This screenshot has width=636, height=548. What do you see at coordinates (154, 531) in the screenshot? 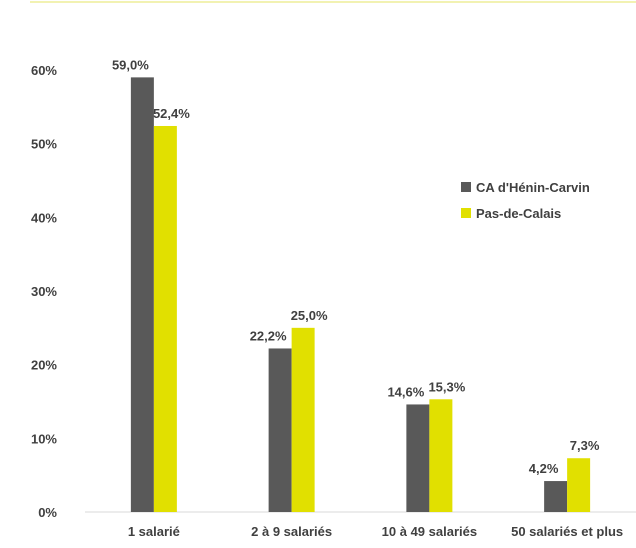
I see `x-tick-label: 1 salarié` at bounding box center [154, 531].